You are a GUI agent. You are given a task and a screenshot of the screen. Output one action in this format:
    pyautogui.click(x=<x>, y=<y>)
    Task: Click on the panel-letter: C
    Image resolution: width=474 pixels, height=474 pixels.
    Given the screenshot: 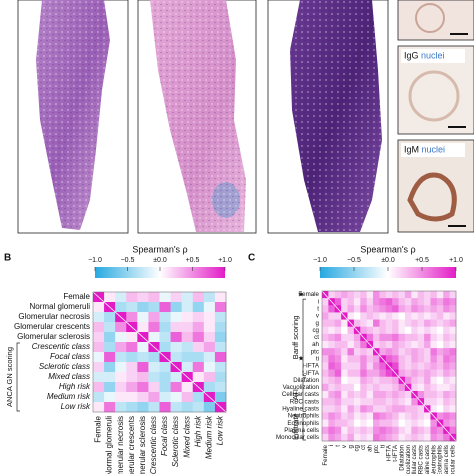 What is the action you would take?
    pyautogui.click(x=251, y=258)
    